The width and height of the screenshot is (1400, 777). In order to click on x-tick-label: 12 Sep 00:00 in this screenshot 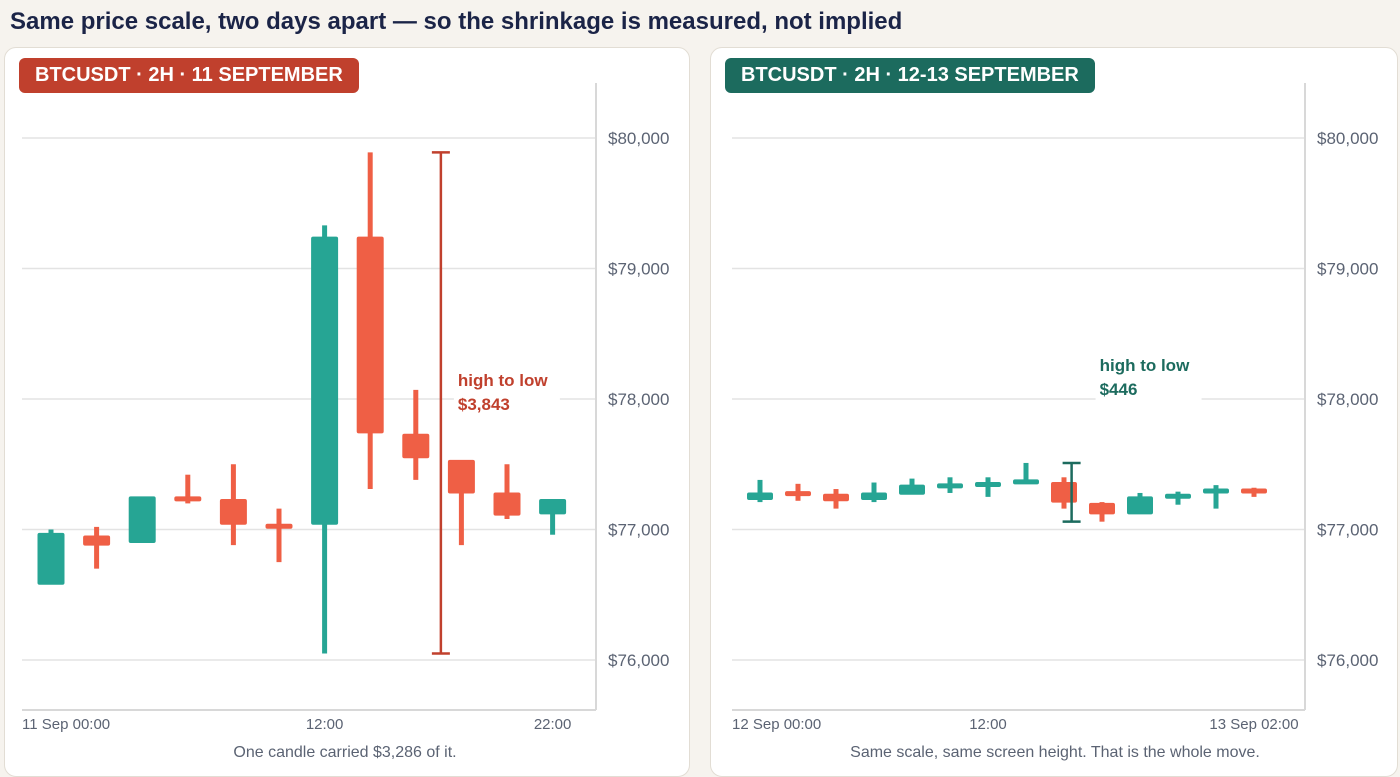, I will do `click(776, 724)`.